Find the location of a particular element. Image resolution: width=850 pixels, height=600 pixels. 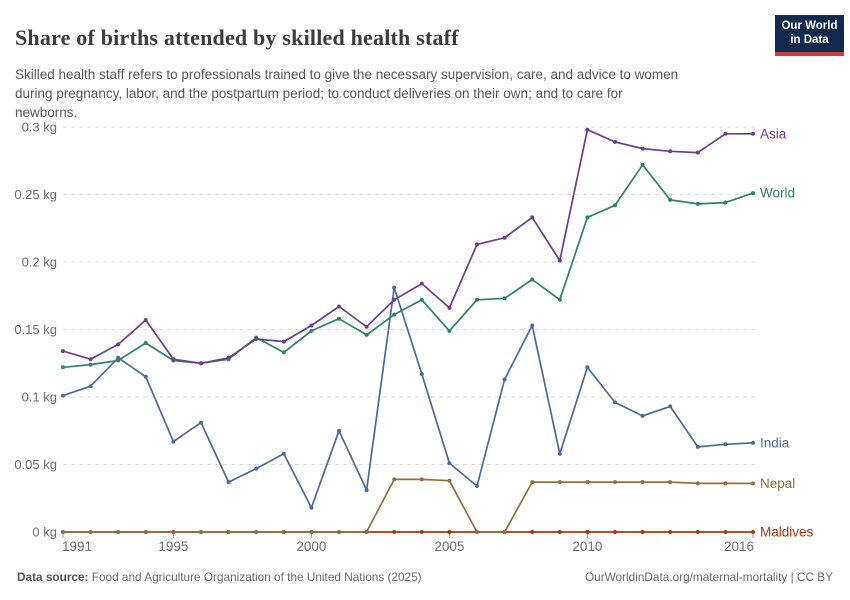

series-label-nepal: Nepal is located at coordinates (777, 483).